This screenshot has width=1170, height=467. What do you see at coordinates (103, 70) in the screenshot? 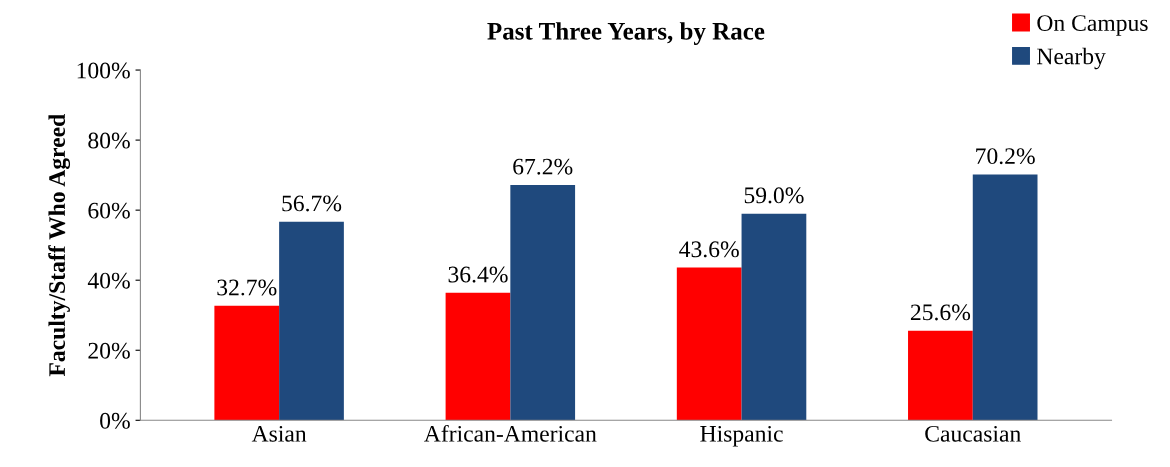
I see `y-tick-label: 100%` at bounding box center [103, 70].